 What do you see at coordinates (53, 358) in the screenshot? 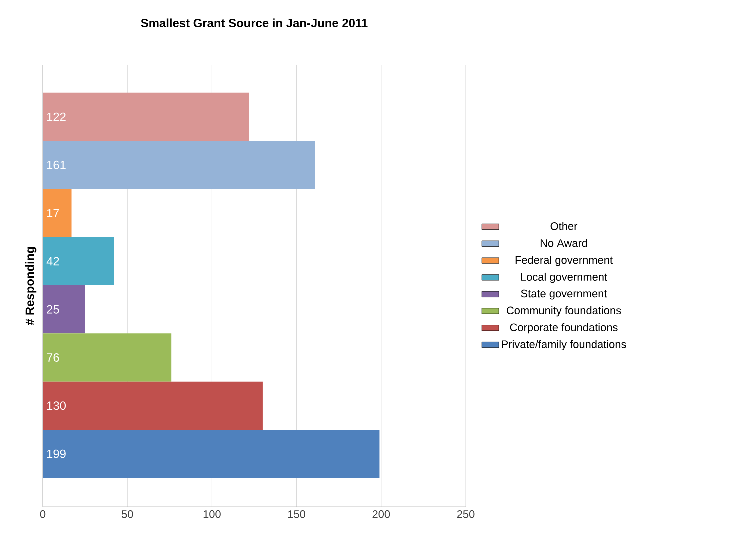
I see `data-label: 76` at bounding box center [53, 358].